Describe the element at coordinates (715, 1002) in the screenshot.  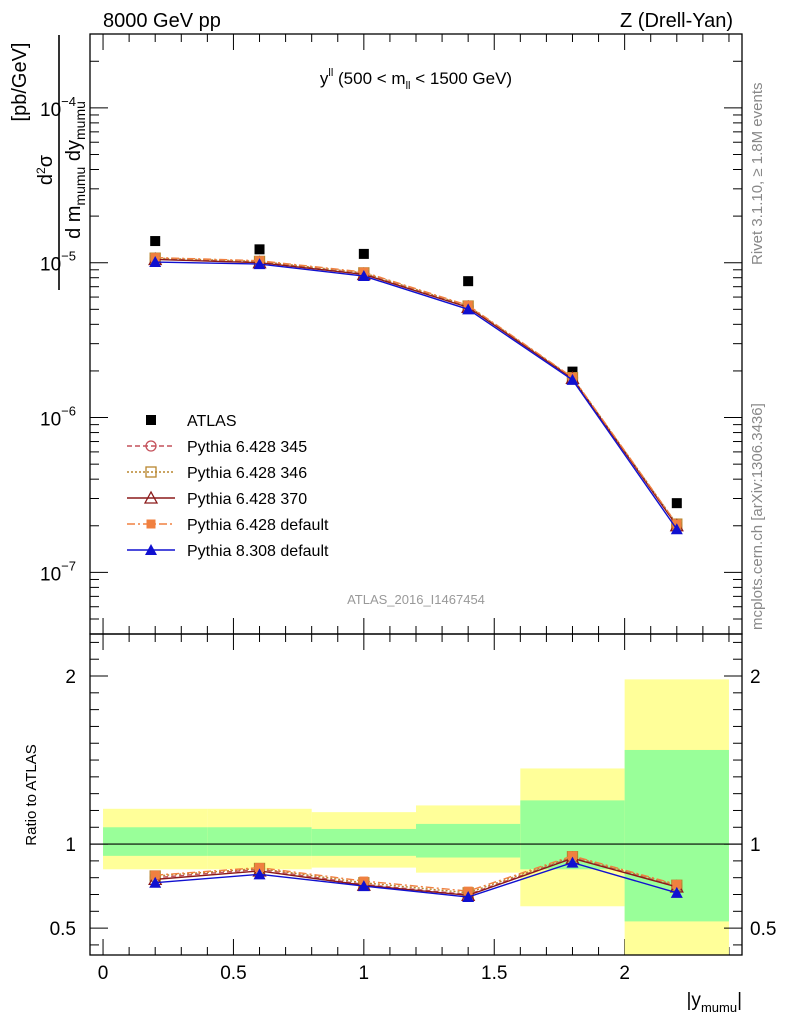
I see `x-axis-label: |ymumu|` at that location.